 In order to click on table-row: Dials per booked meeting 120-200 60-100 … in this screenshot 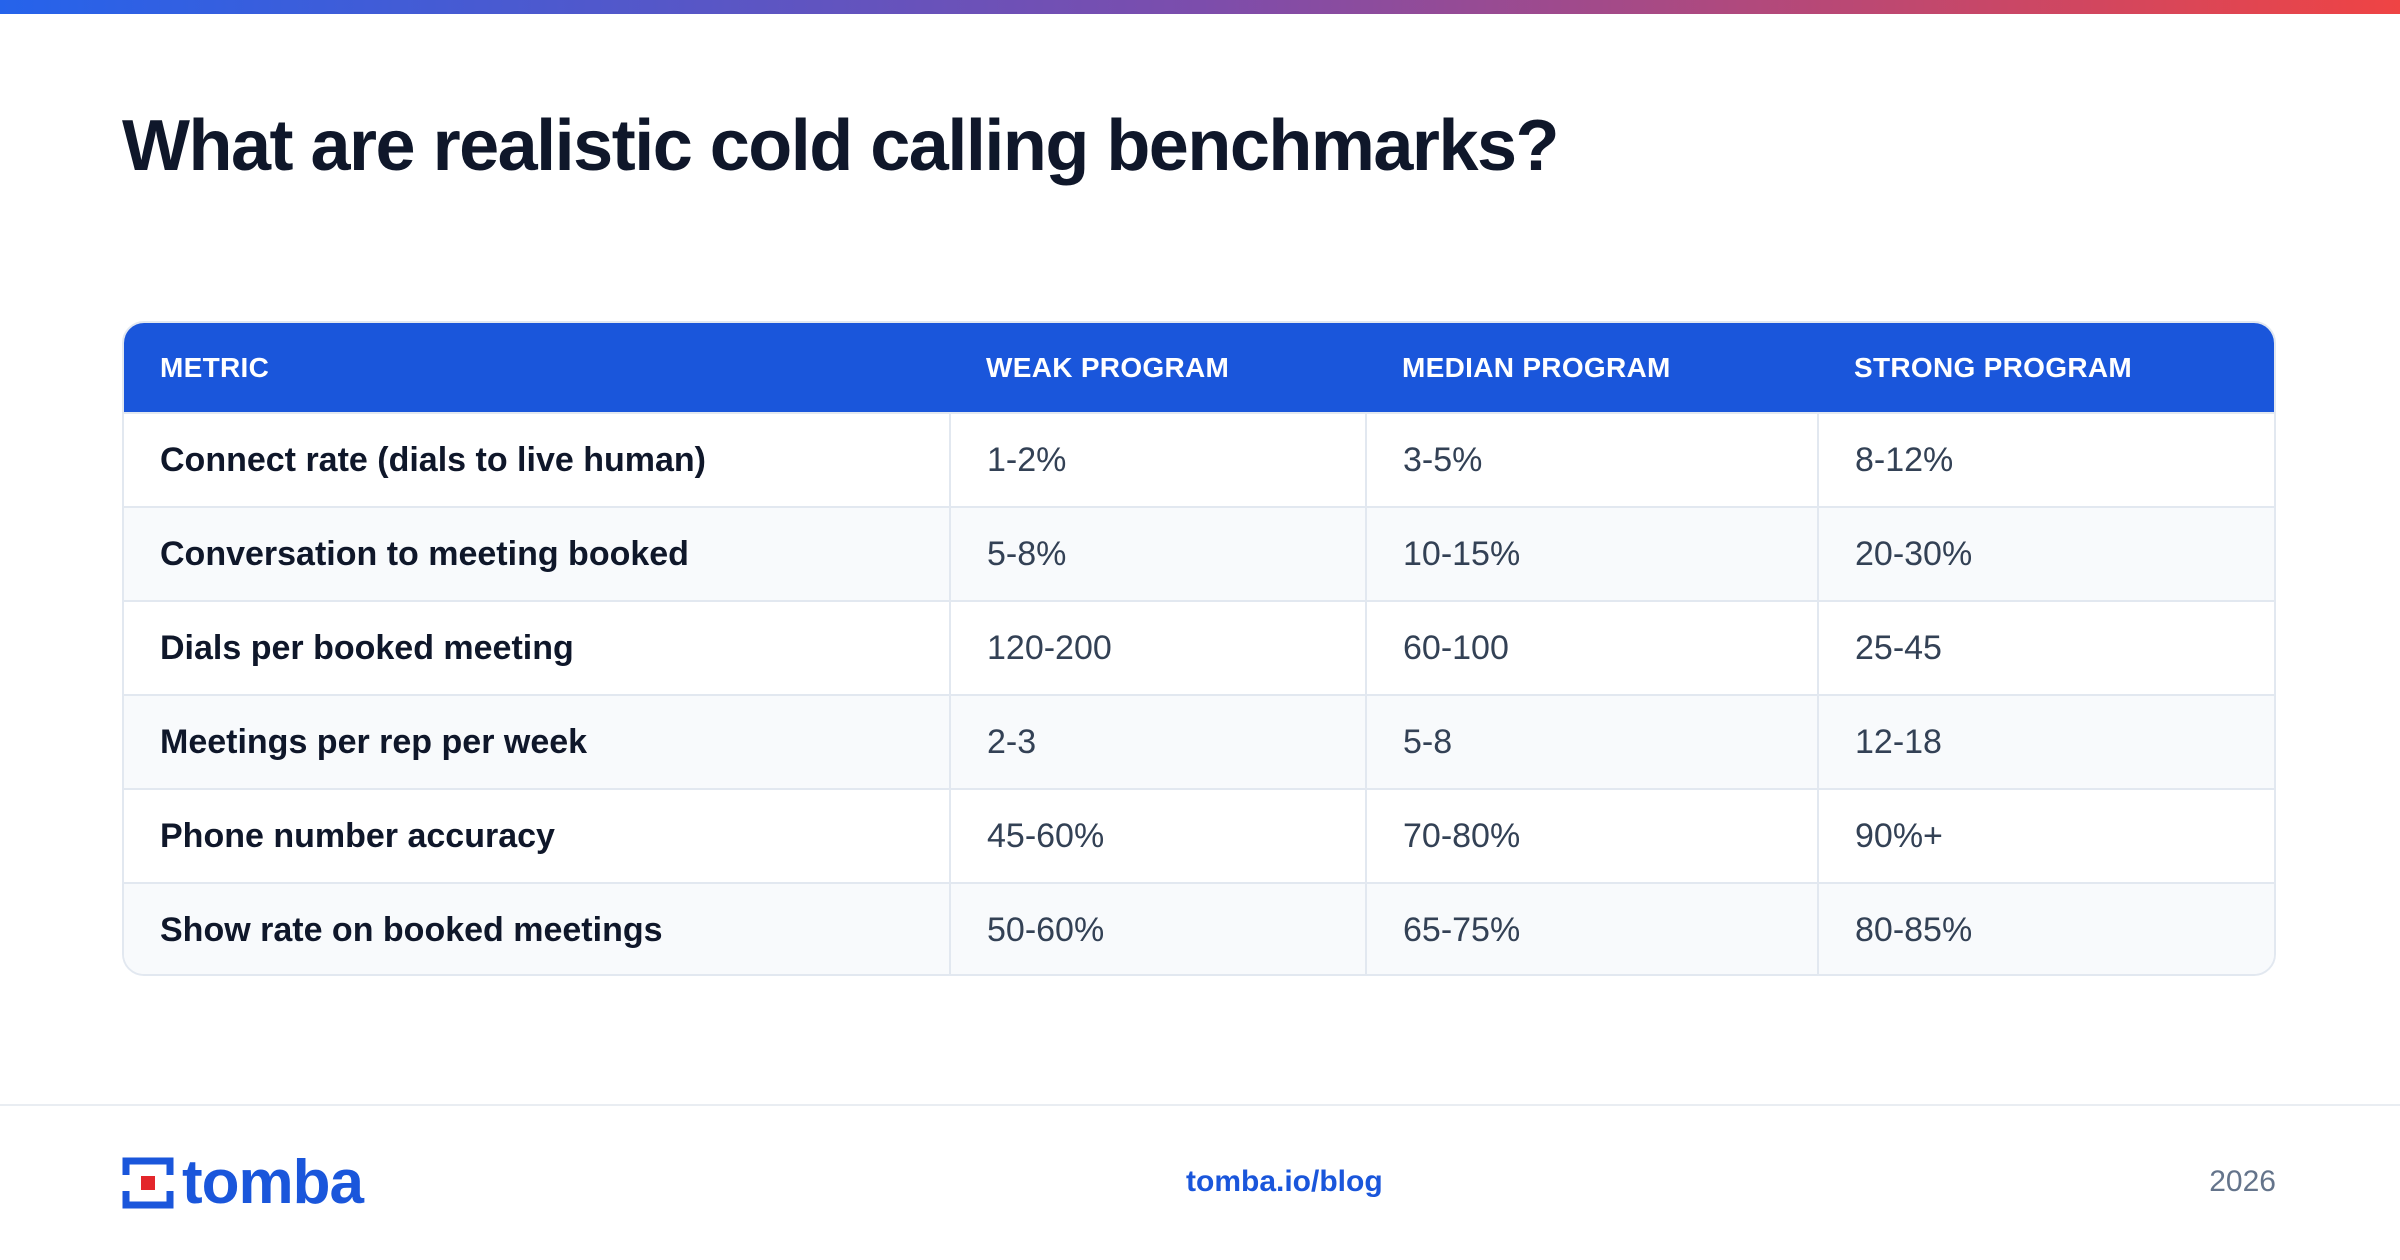, I will do `click(1199, 647)`.